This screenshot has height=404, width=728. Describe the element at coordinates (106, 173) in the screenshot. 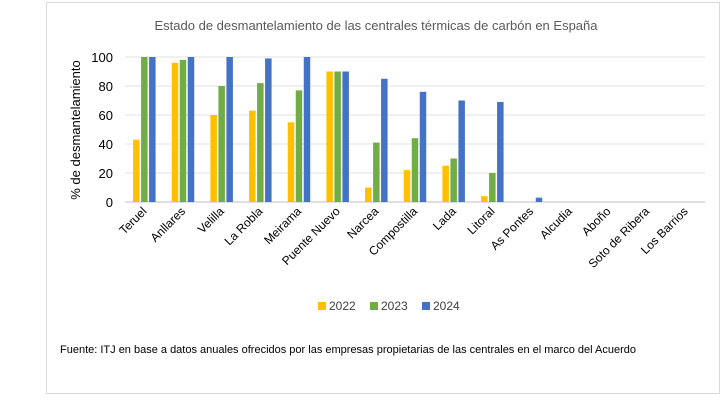

I see `y-tick-label-20: 20` at that location.